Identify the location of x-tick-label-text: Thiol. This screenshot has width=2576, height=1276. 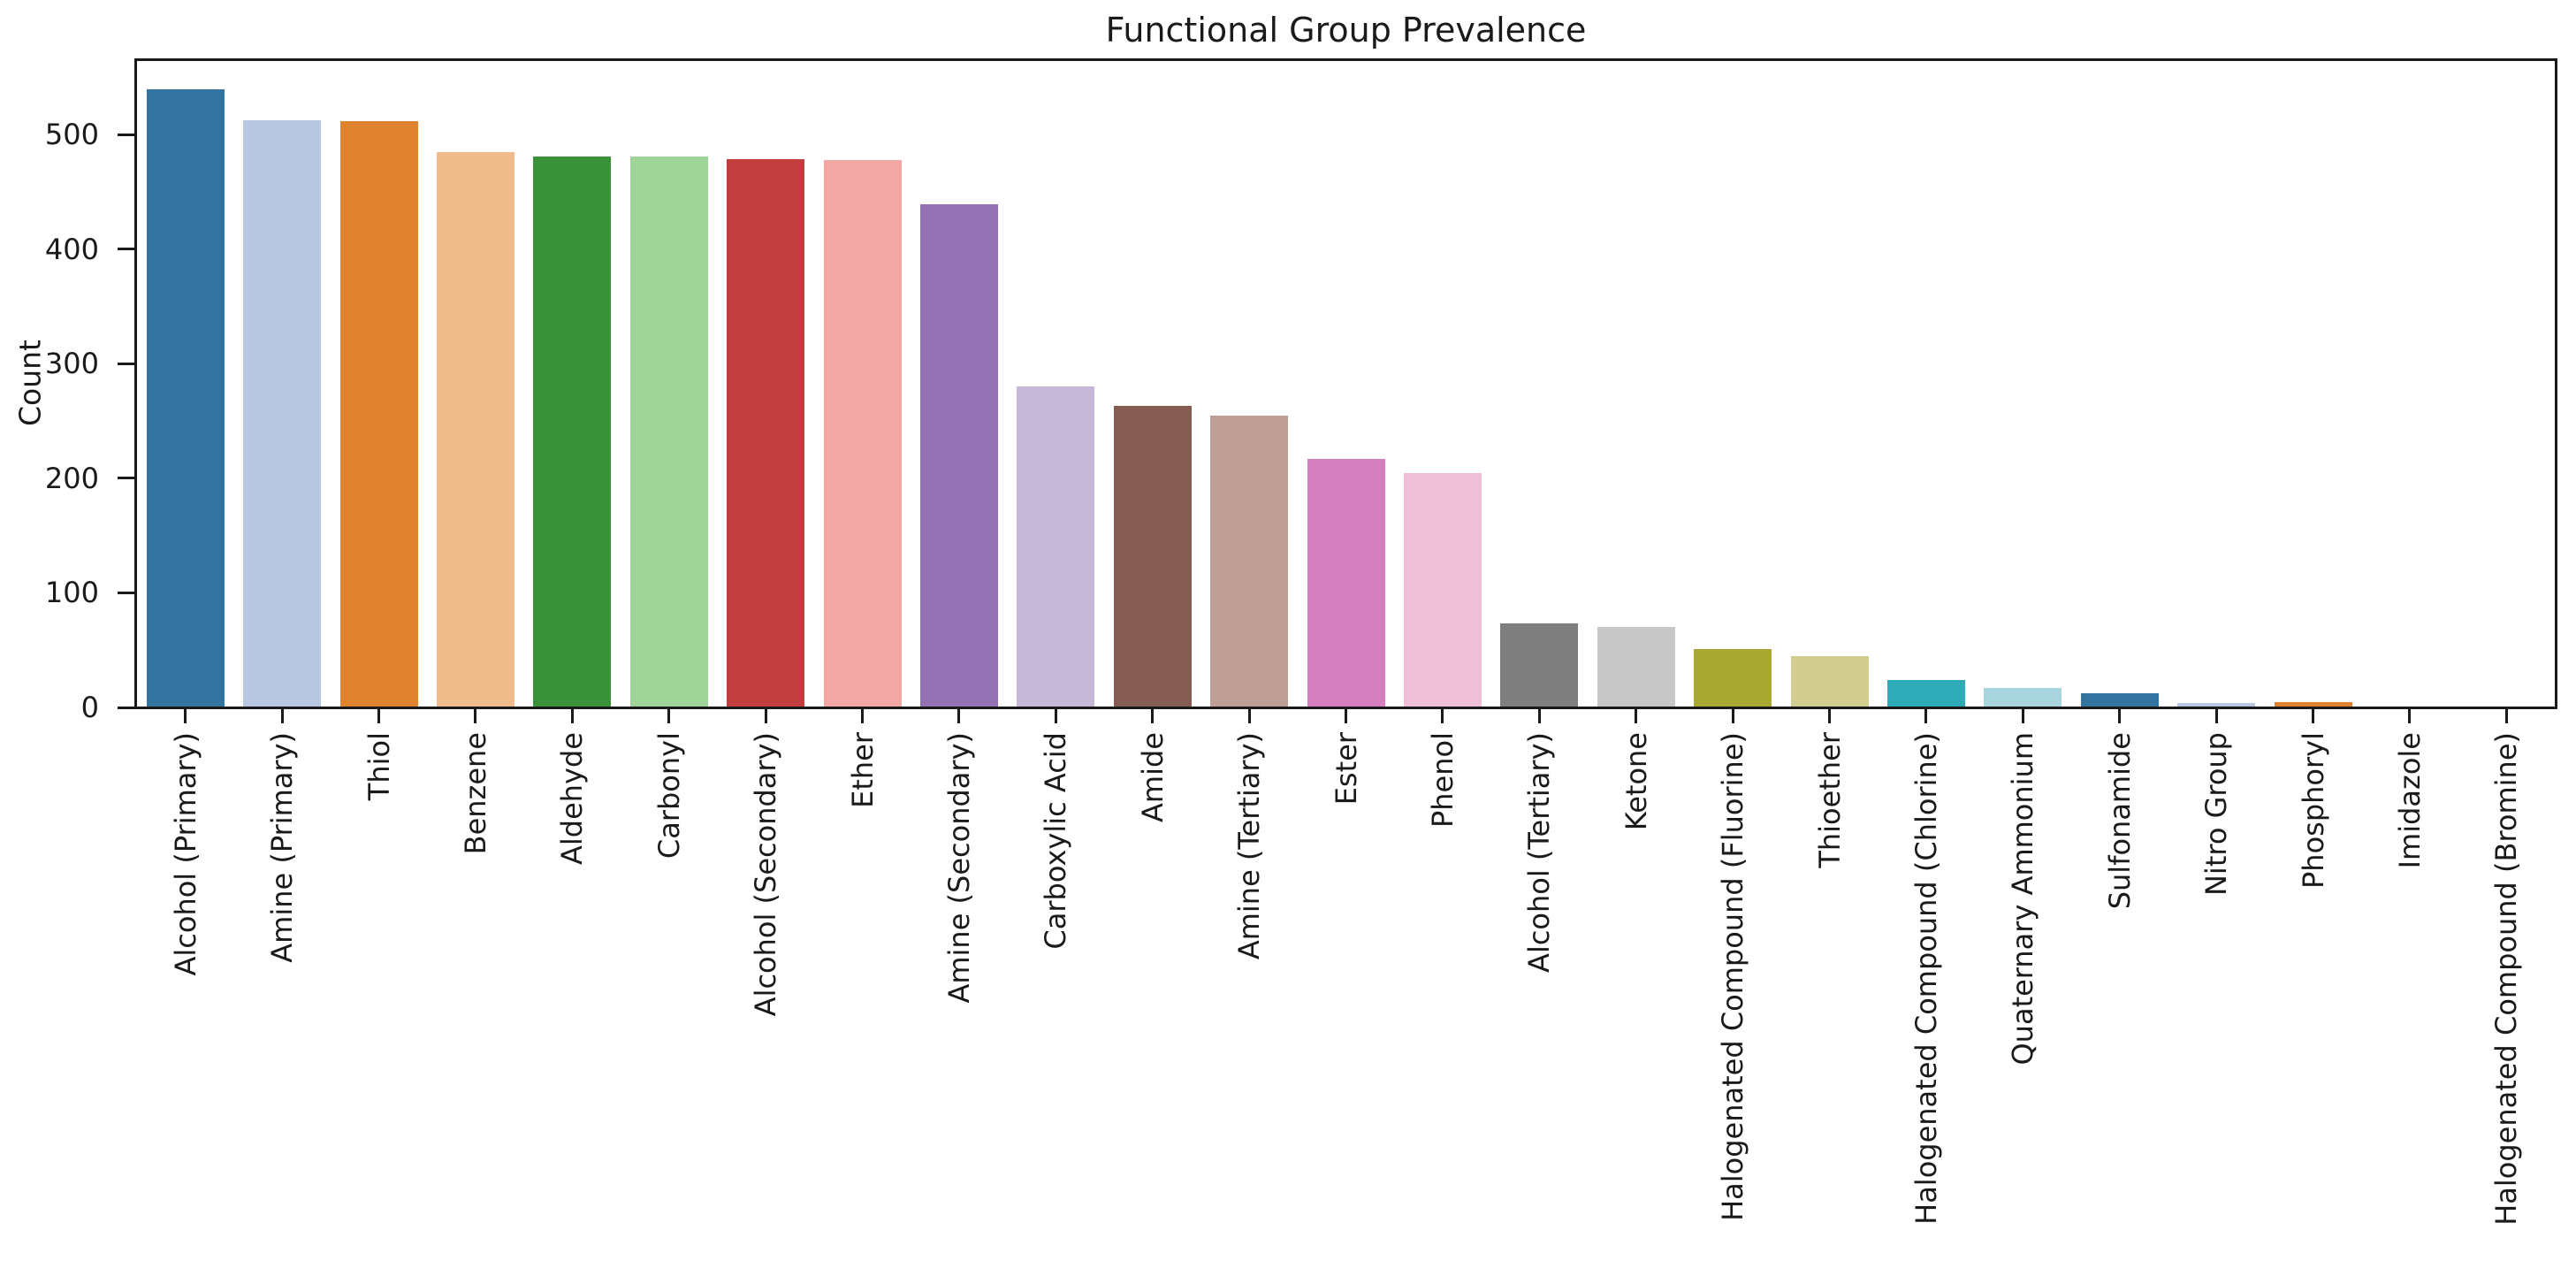
(379, 766).